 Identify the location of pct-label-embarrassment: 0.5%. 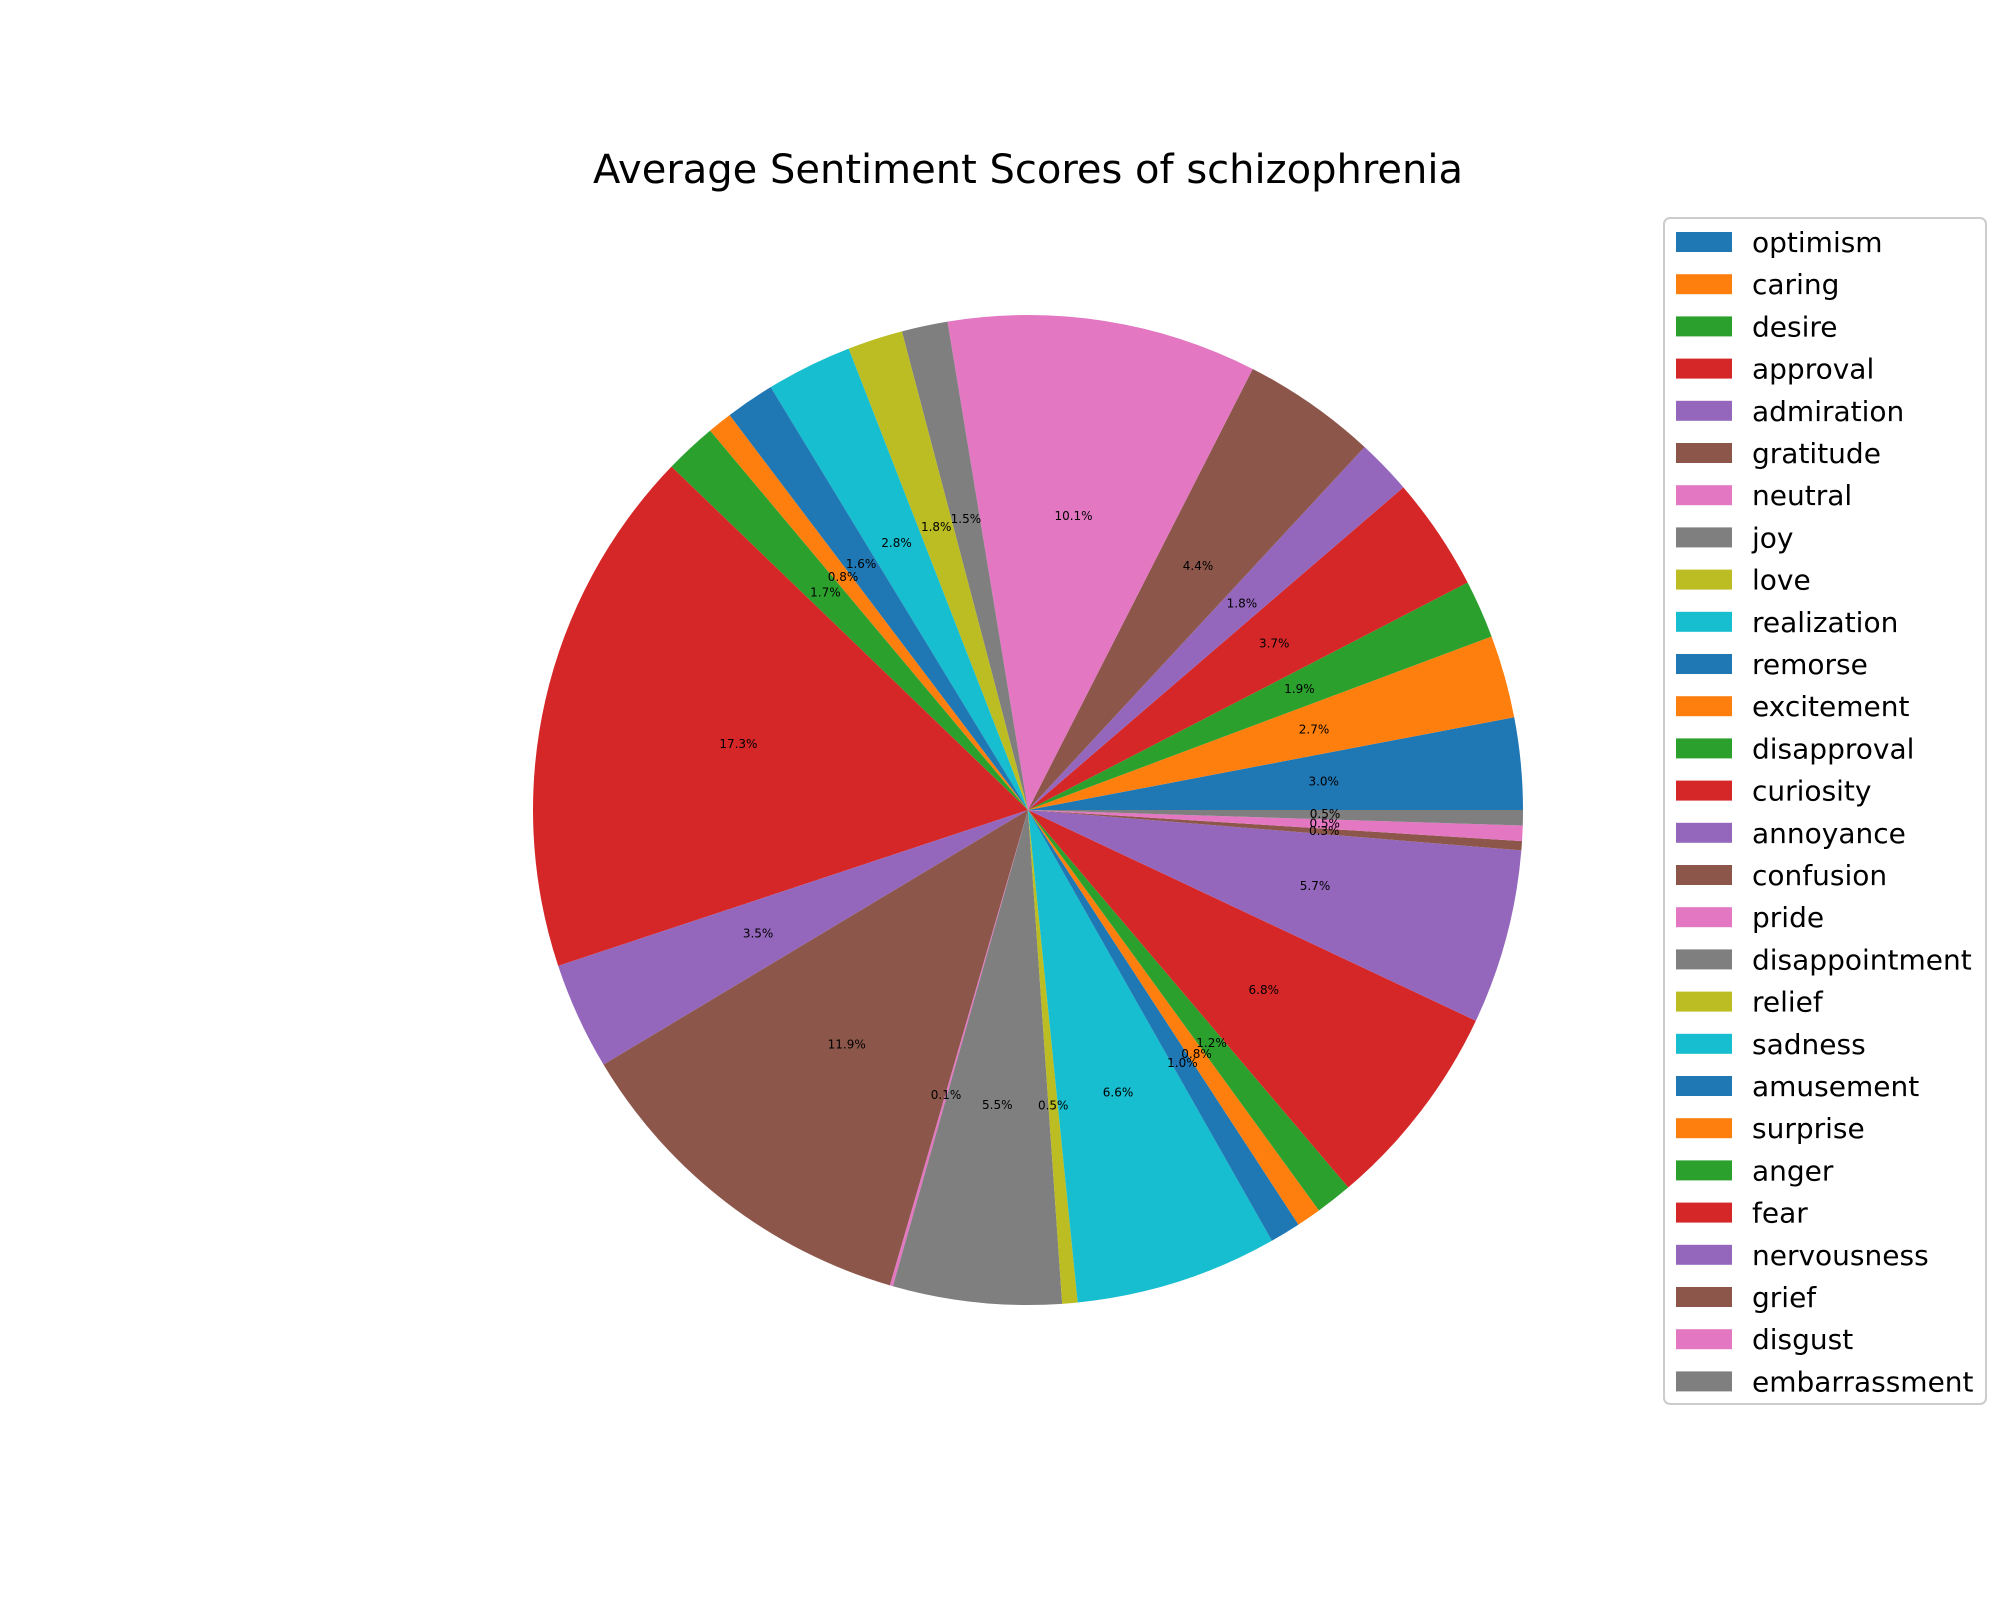
(1325, 814).